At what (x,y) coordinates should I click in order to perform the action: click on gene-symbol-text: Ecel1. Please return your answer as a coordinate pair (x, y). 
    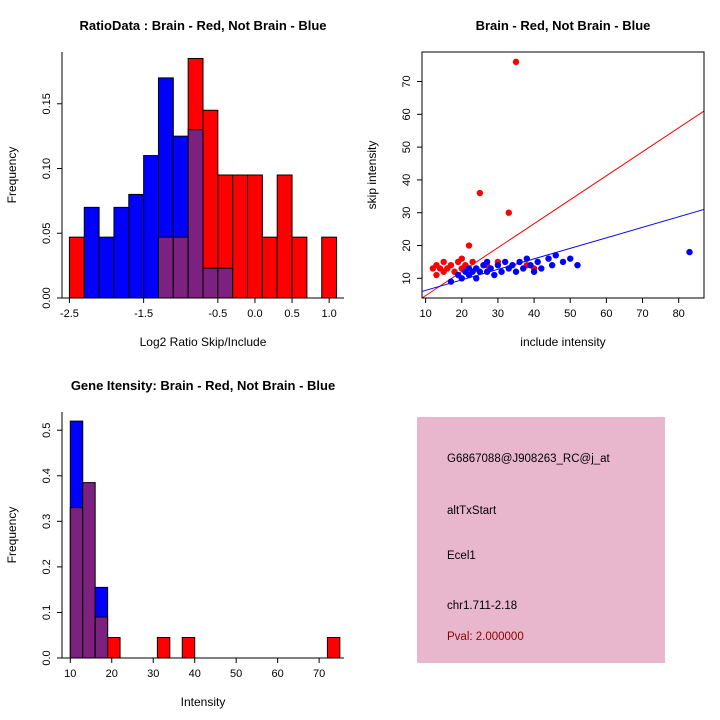
    Looking at the image, I should click on (461, 556).